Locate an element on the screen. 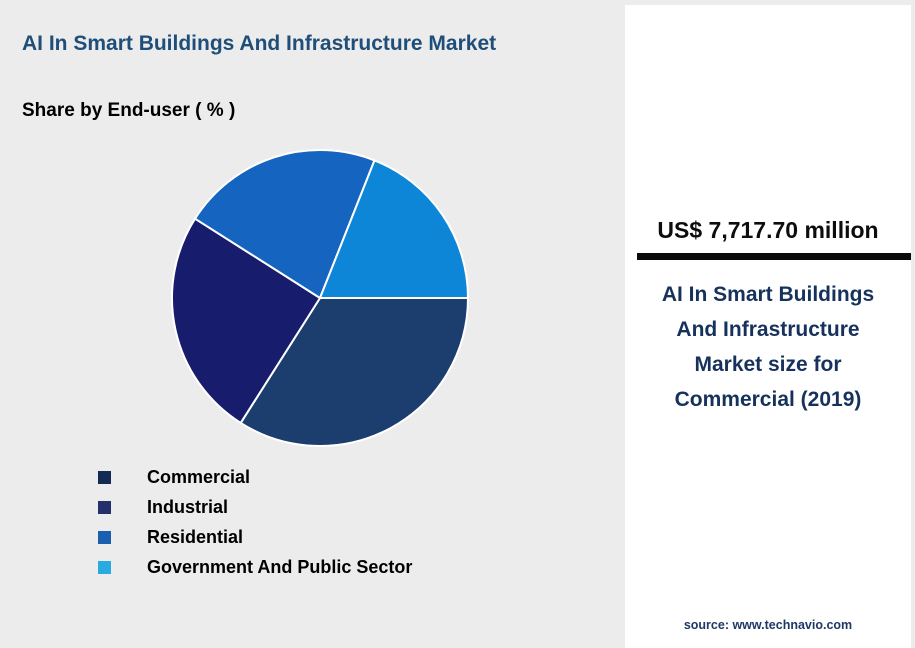  pie-chart-svg is located at coordinates (320, 298).